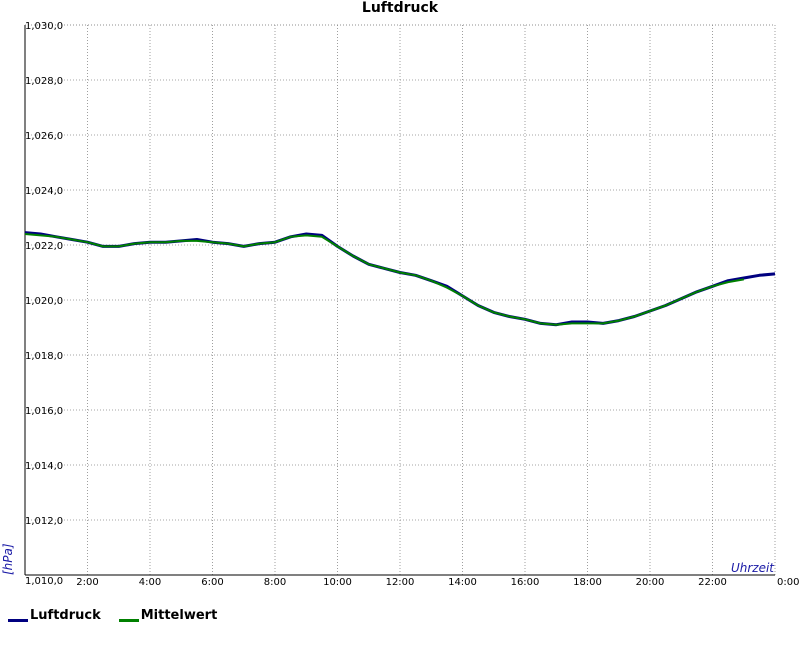 The image size is (800, 650). What do you see at coordinates (44, 466) in the screenshot?
I see `y-tick-label: 1,014,0` at bounding box center [44, 466].